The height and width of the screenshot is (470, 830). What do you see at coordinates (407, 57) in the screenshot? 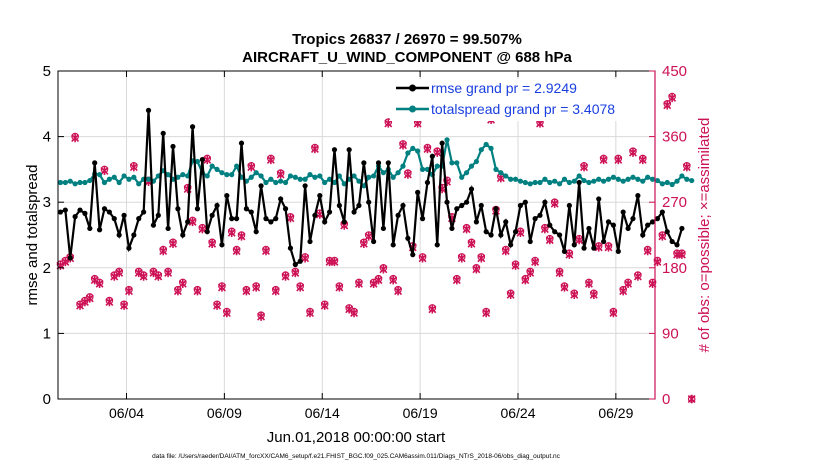
I see `chart-title-line2: AIRCRAFT_U_WIND_COMPONENT @ 688 hPa` at bounding box center [407, 57].